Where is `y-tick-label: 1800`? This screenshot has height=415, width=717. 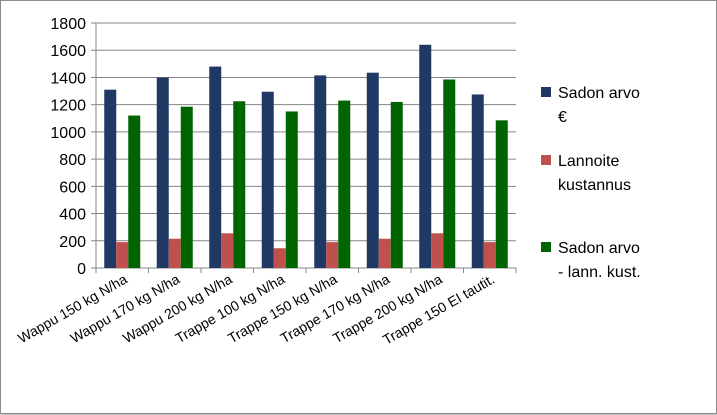 y-tick-label: 1800 is located at coordinates (68, 24).